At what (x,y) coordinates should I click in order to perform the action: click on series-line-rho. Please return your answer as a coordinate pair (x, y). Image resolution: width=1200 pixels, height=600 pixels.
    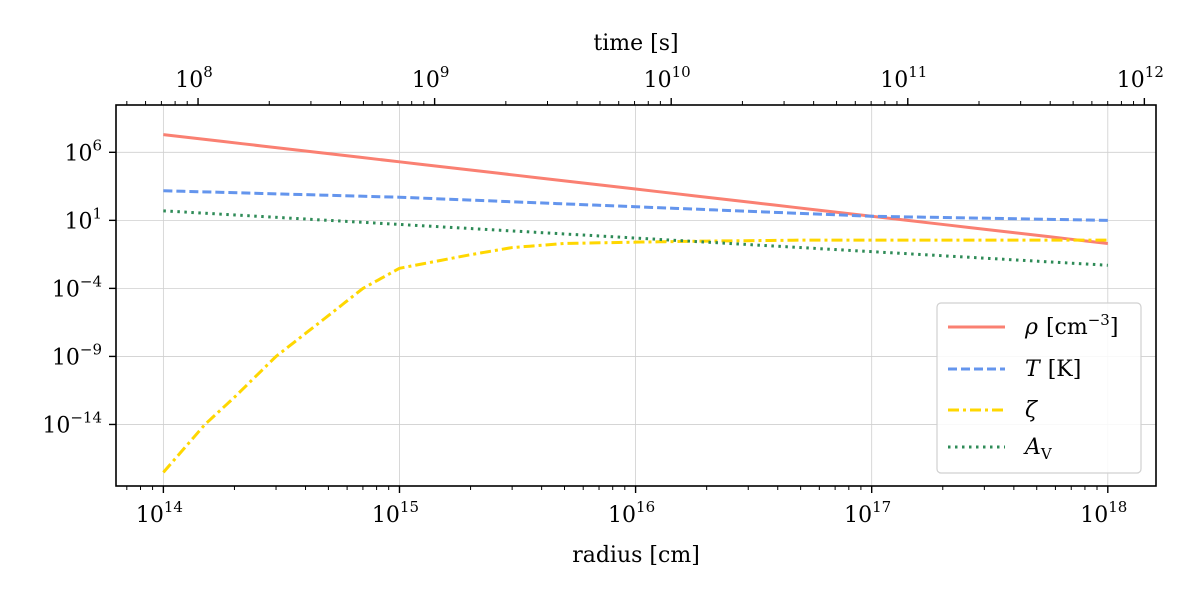
    Looking at the image, I should click on (635, 189).